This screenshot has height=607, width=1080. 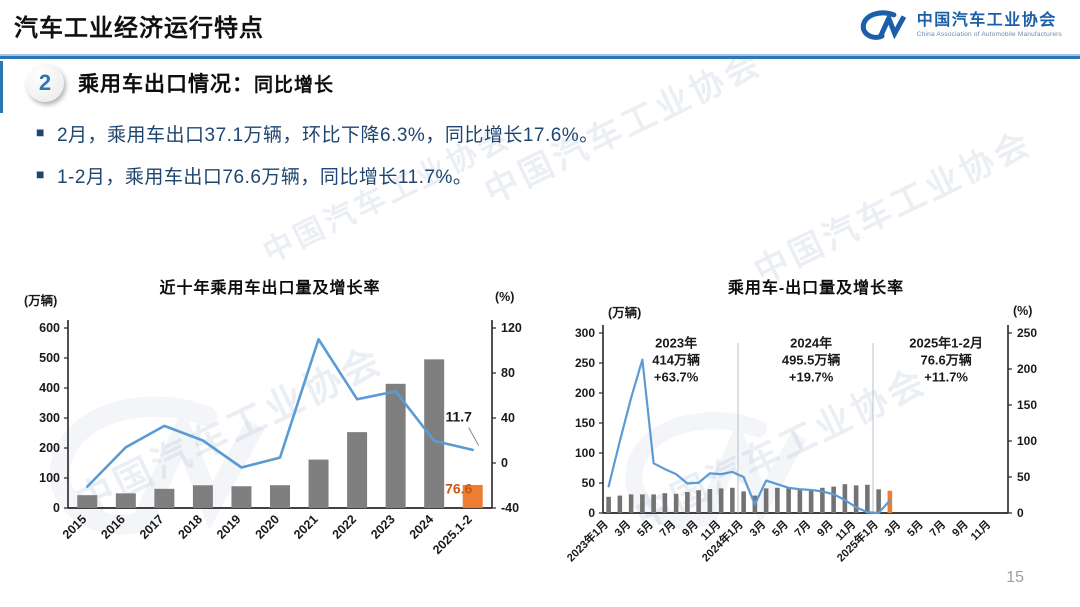 What do you see at coordinates (45, 83) in the screenshot?
I see `section-number-badge: 2` at bounding box center [45, 83].